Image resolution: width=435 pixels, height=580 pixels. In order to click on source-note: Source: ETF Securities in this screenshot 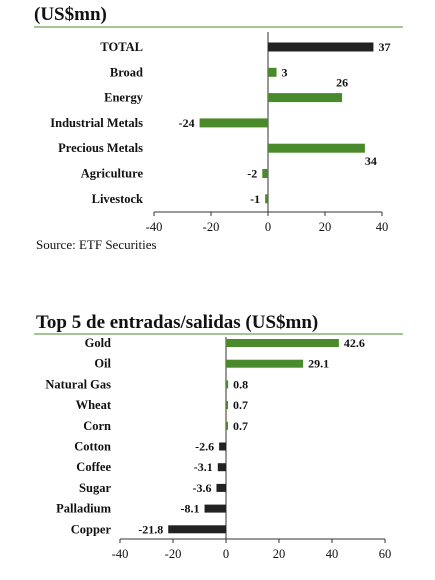, I will do `click(96, 244)`.